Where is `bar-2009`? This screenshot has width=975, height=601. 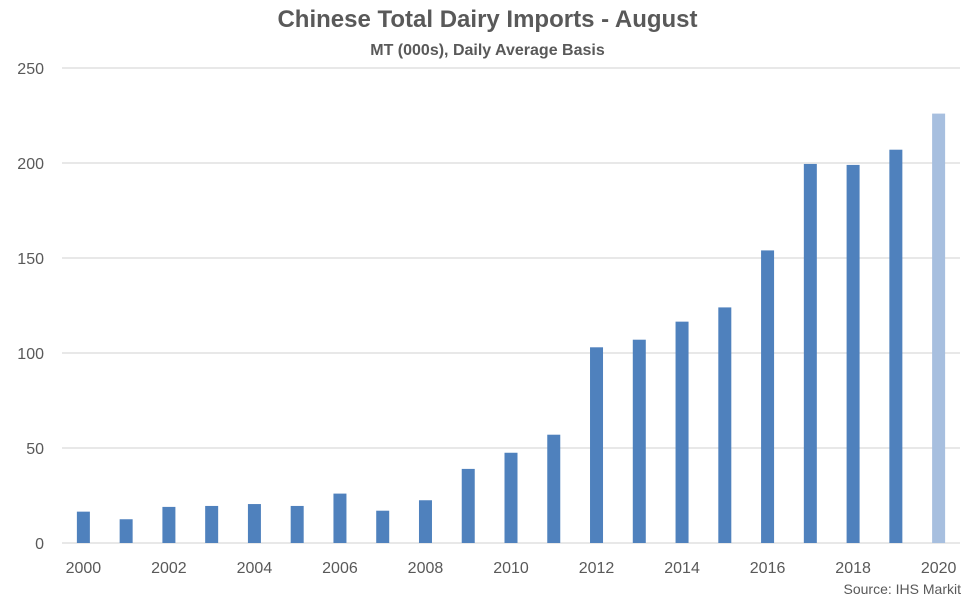 bar-2009 is located at coordinates (468, 505).